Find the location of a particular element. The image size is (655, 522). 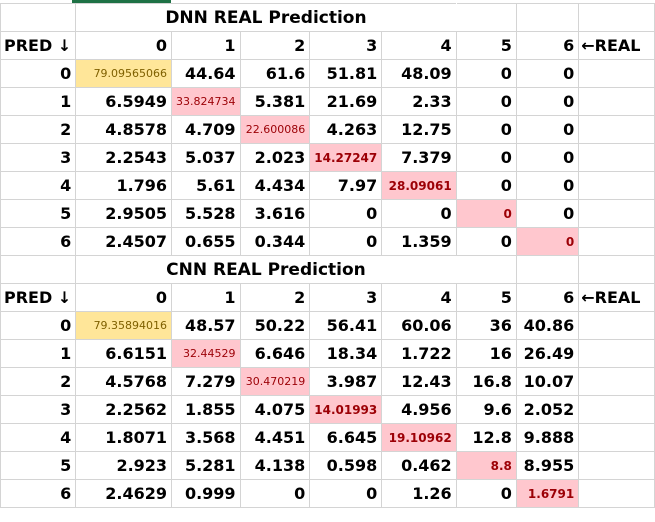

cnn-pred-row-header: 2 is located at coordinates (38, 381).